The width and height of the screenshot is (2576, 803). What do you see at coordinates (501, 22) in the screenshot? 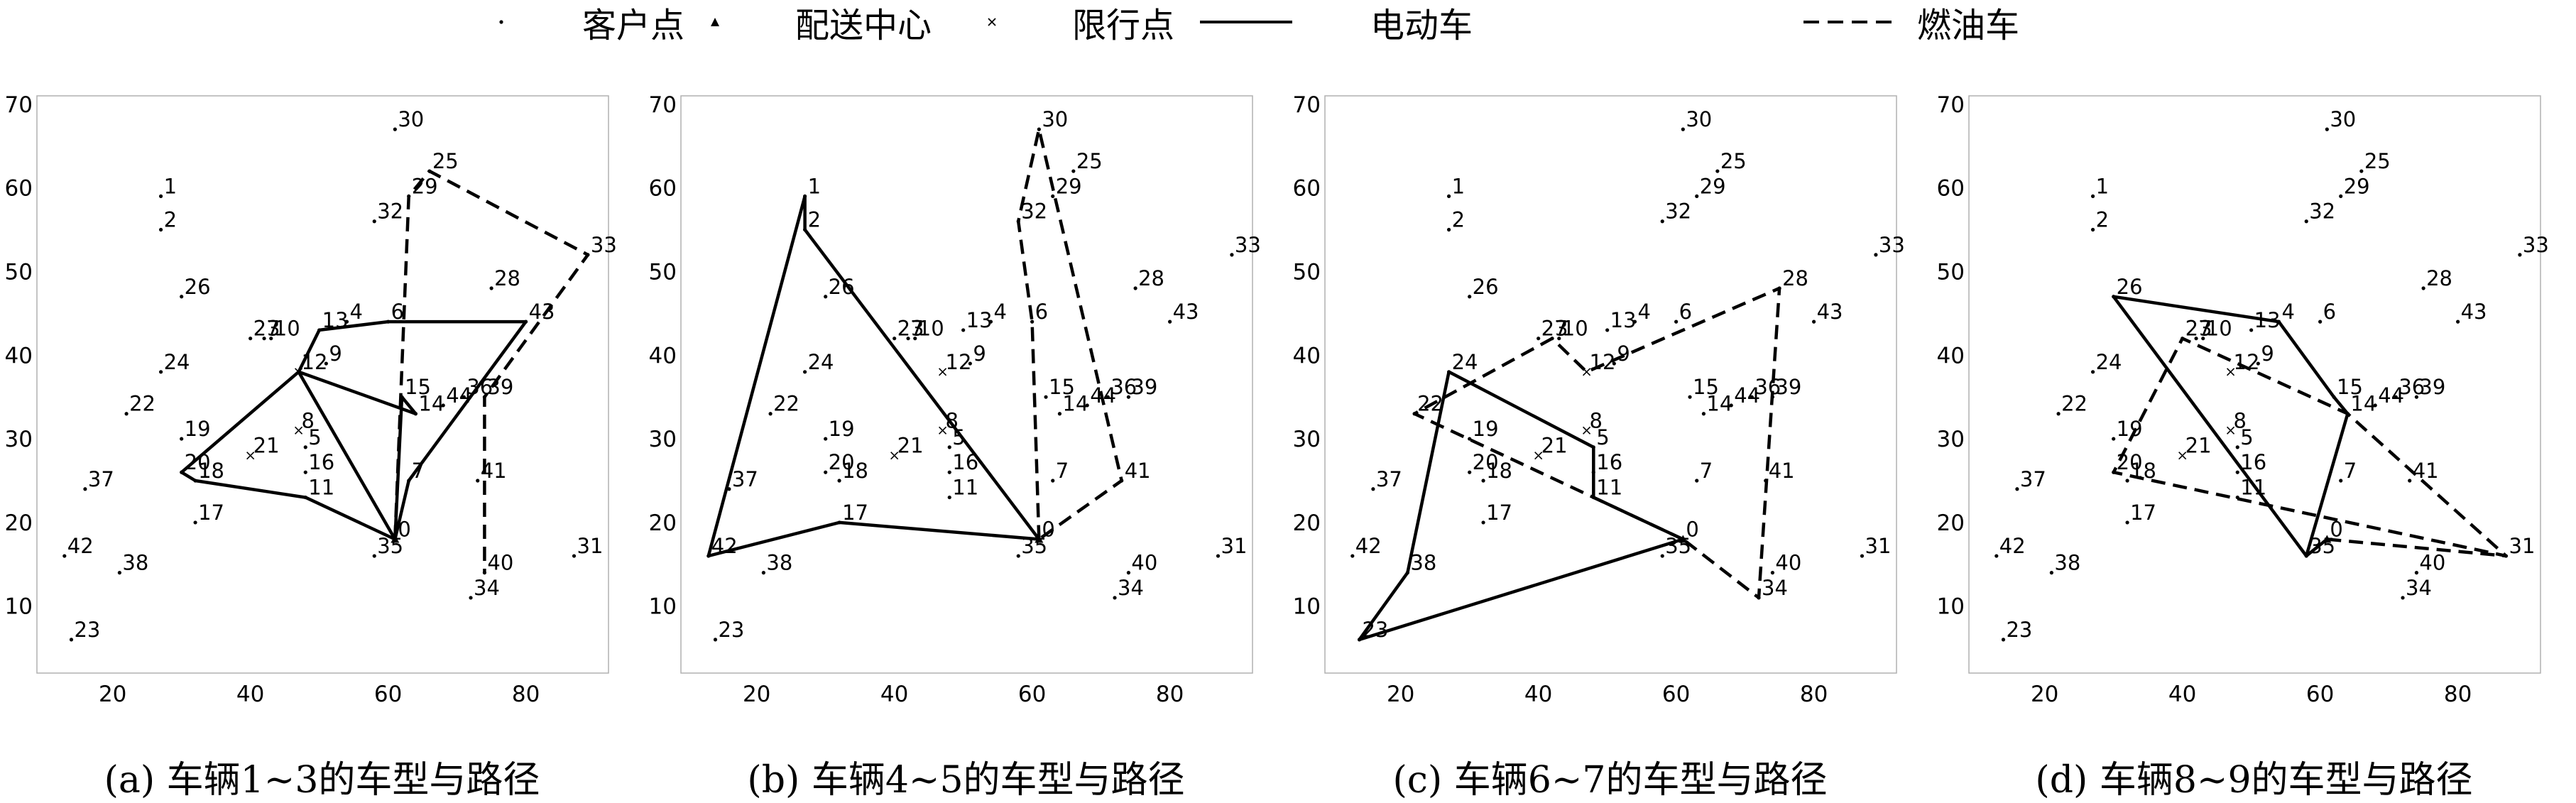
I see `customer-point-icon` at bounding box center [501, 22].